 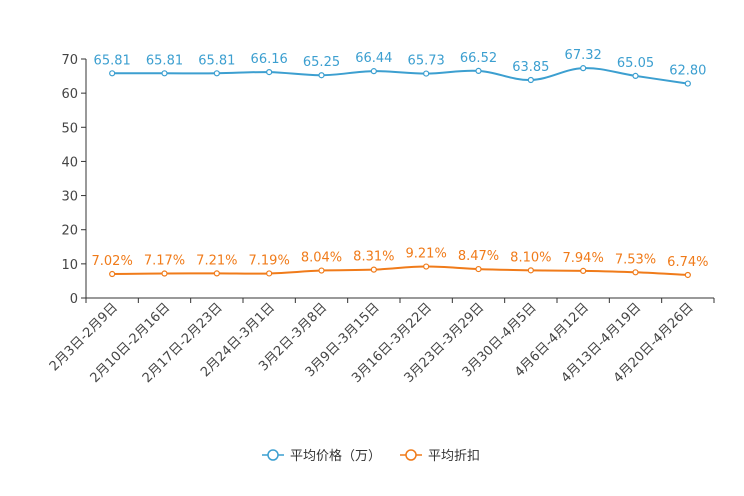 I want to click on y-tick-label: 0, so click(x=74, y=299).